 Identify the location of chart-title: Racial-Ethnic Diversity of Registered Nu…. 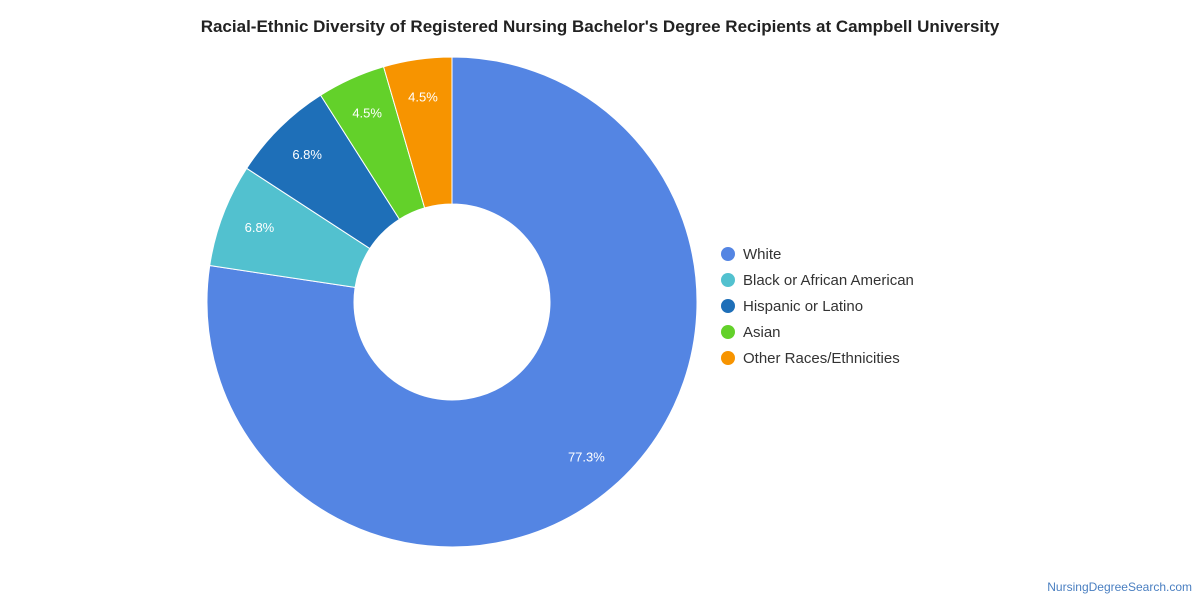
(600, 26).